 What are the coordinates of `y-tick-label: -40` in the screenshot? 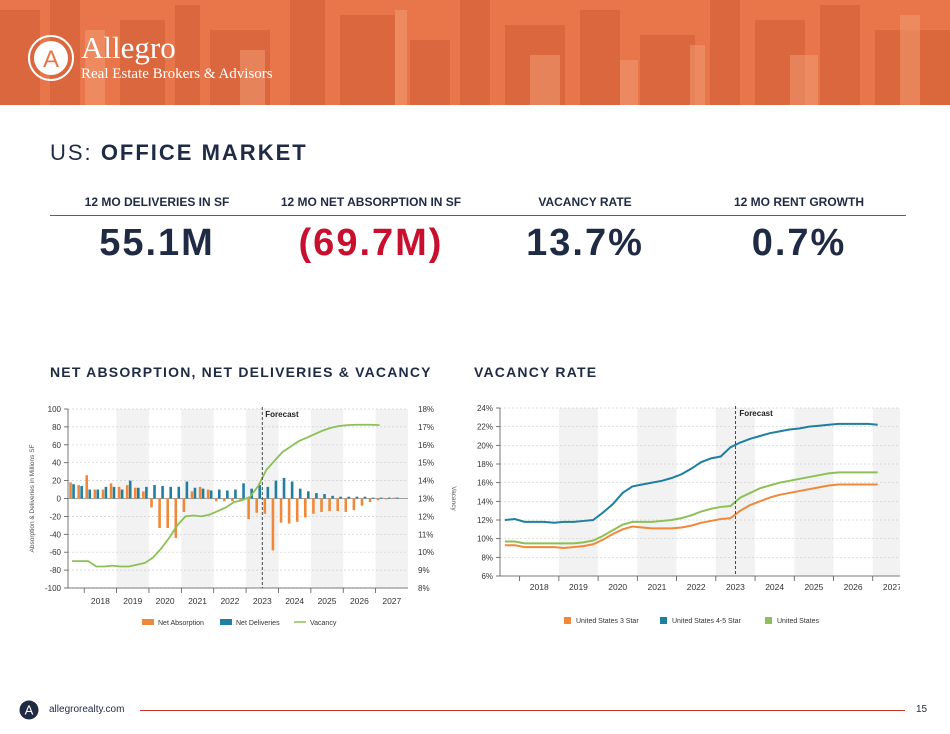 It's located at (55, 534).